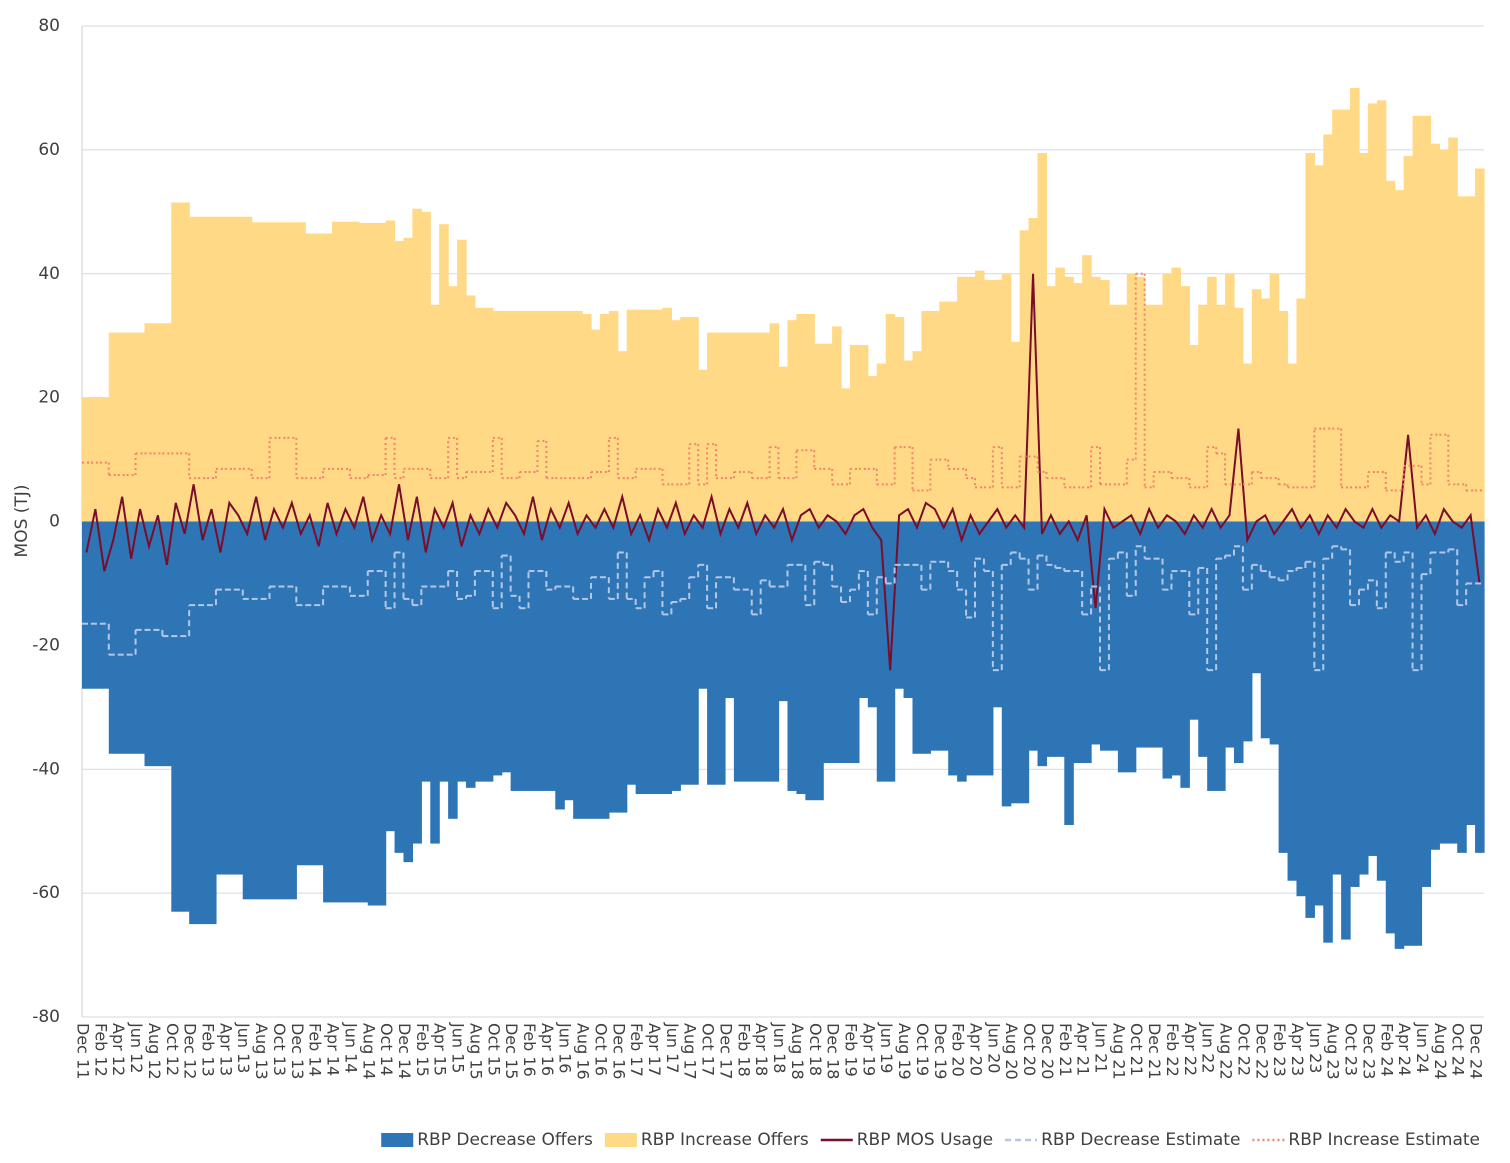 The width and height of the screenshot is (1510, 1163). What do you see at coordinates (225, 1049) in the screenshot?
I see `x-tick-label: Apr 13` at bounding box center [225, 1049].